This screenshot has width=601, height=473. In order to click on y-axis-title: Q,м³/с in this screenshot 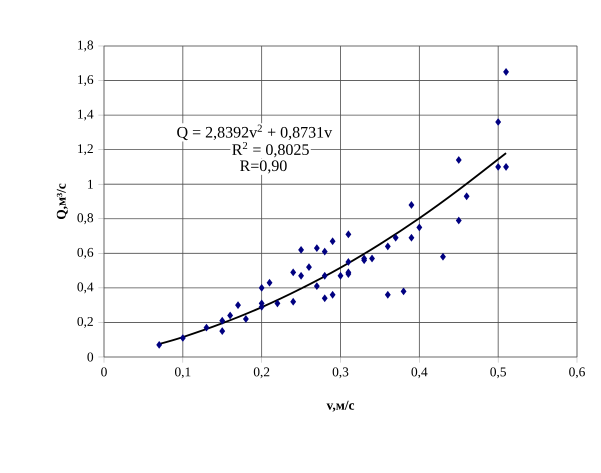, I will do `click(62, 202)`.